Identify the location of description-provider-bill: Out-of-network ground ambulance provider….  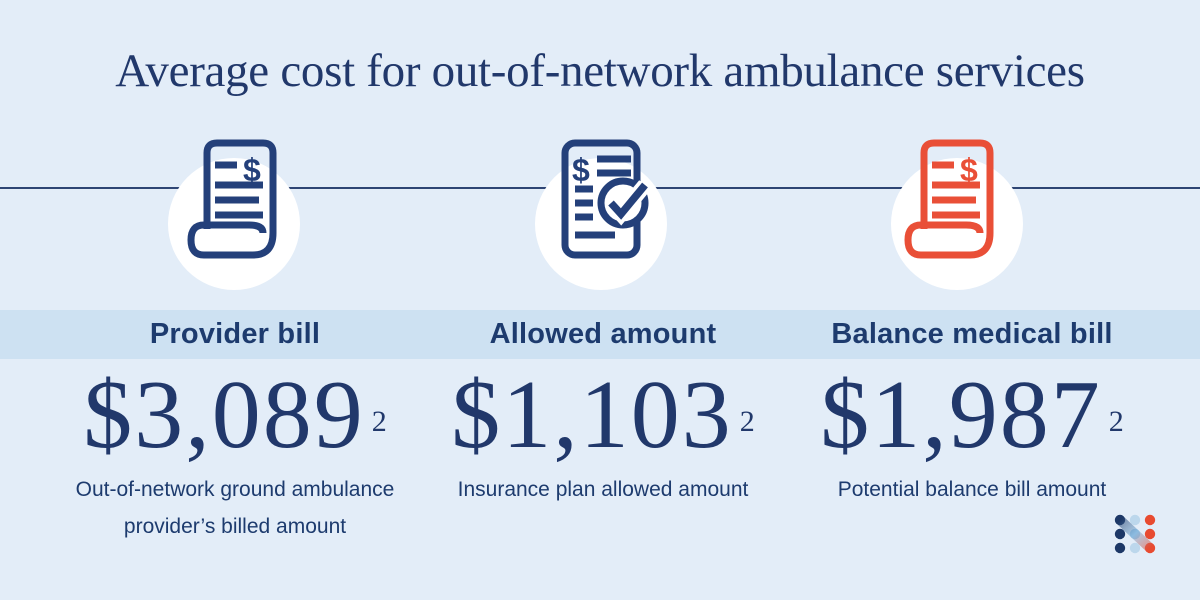
(235, 508).